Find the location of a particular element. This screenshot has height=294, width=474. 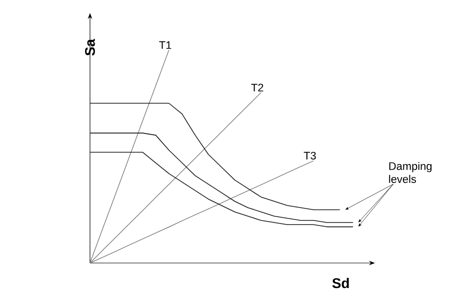

y-axis-title: Sa is located at coordinates (90, 47).